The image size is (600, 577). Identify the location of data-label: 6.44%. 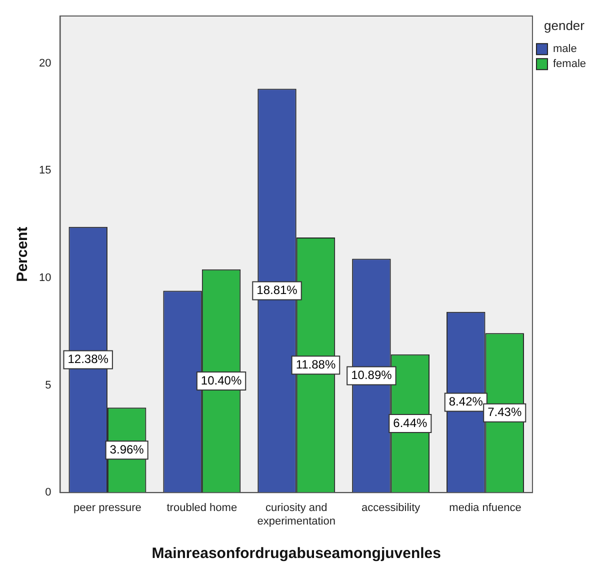
(410, 423).